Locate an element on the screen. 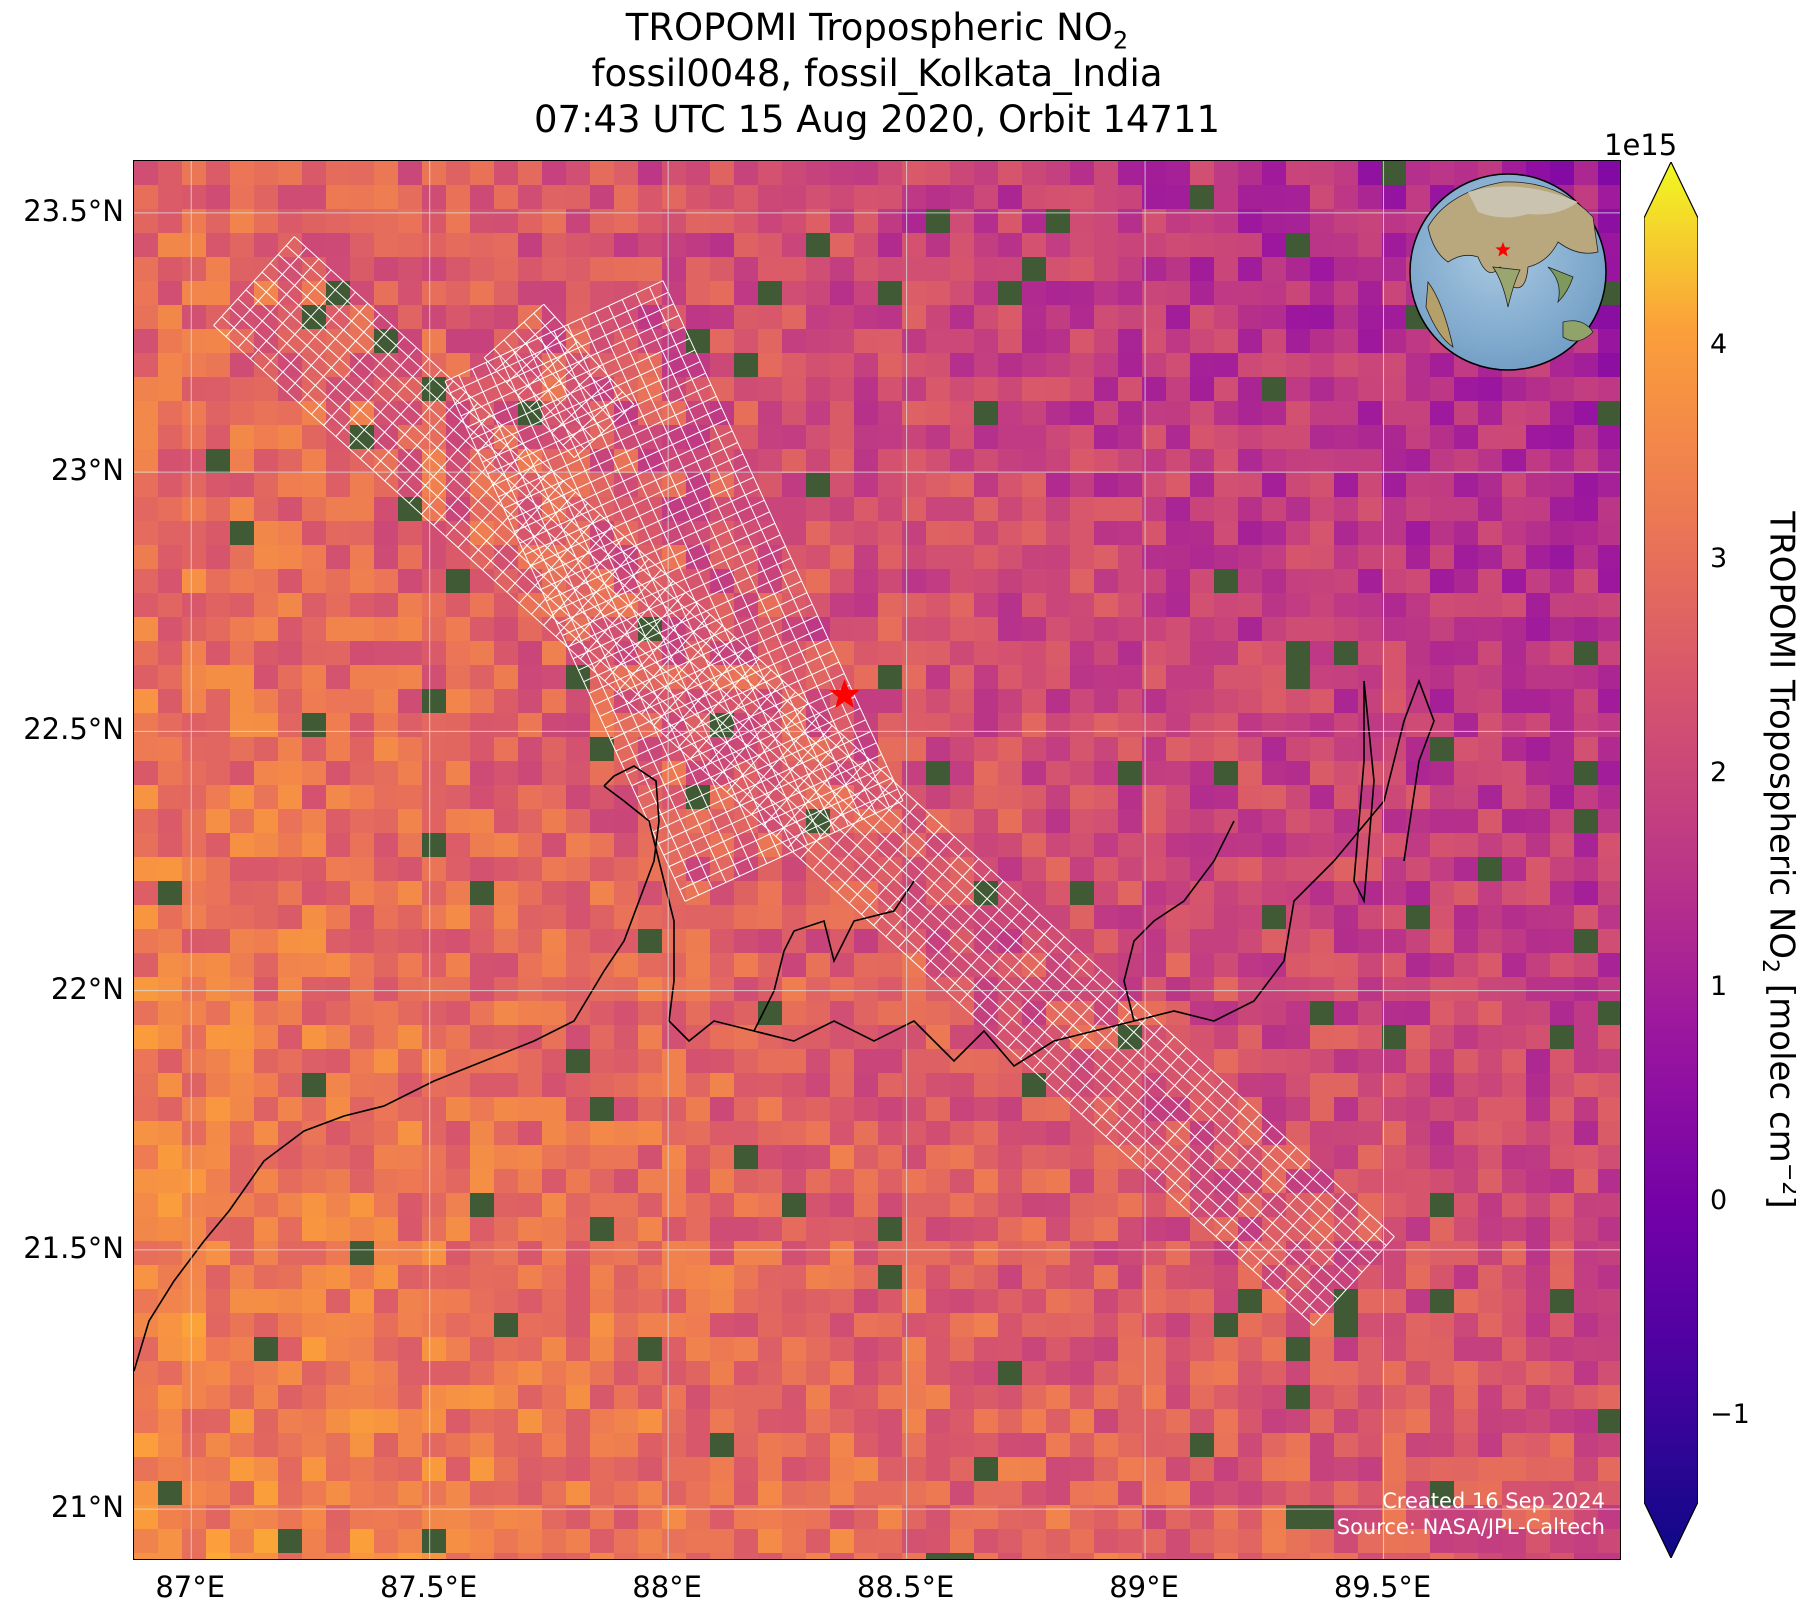  lat-tick-label: 22°N is located at coordinates (87, 988).